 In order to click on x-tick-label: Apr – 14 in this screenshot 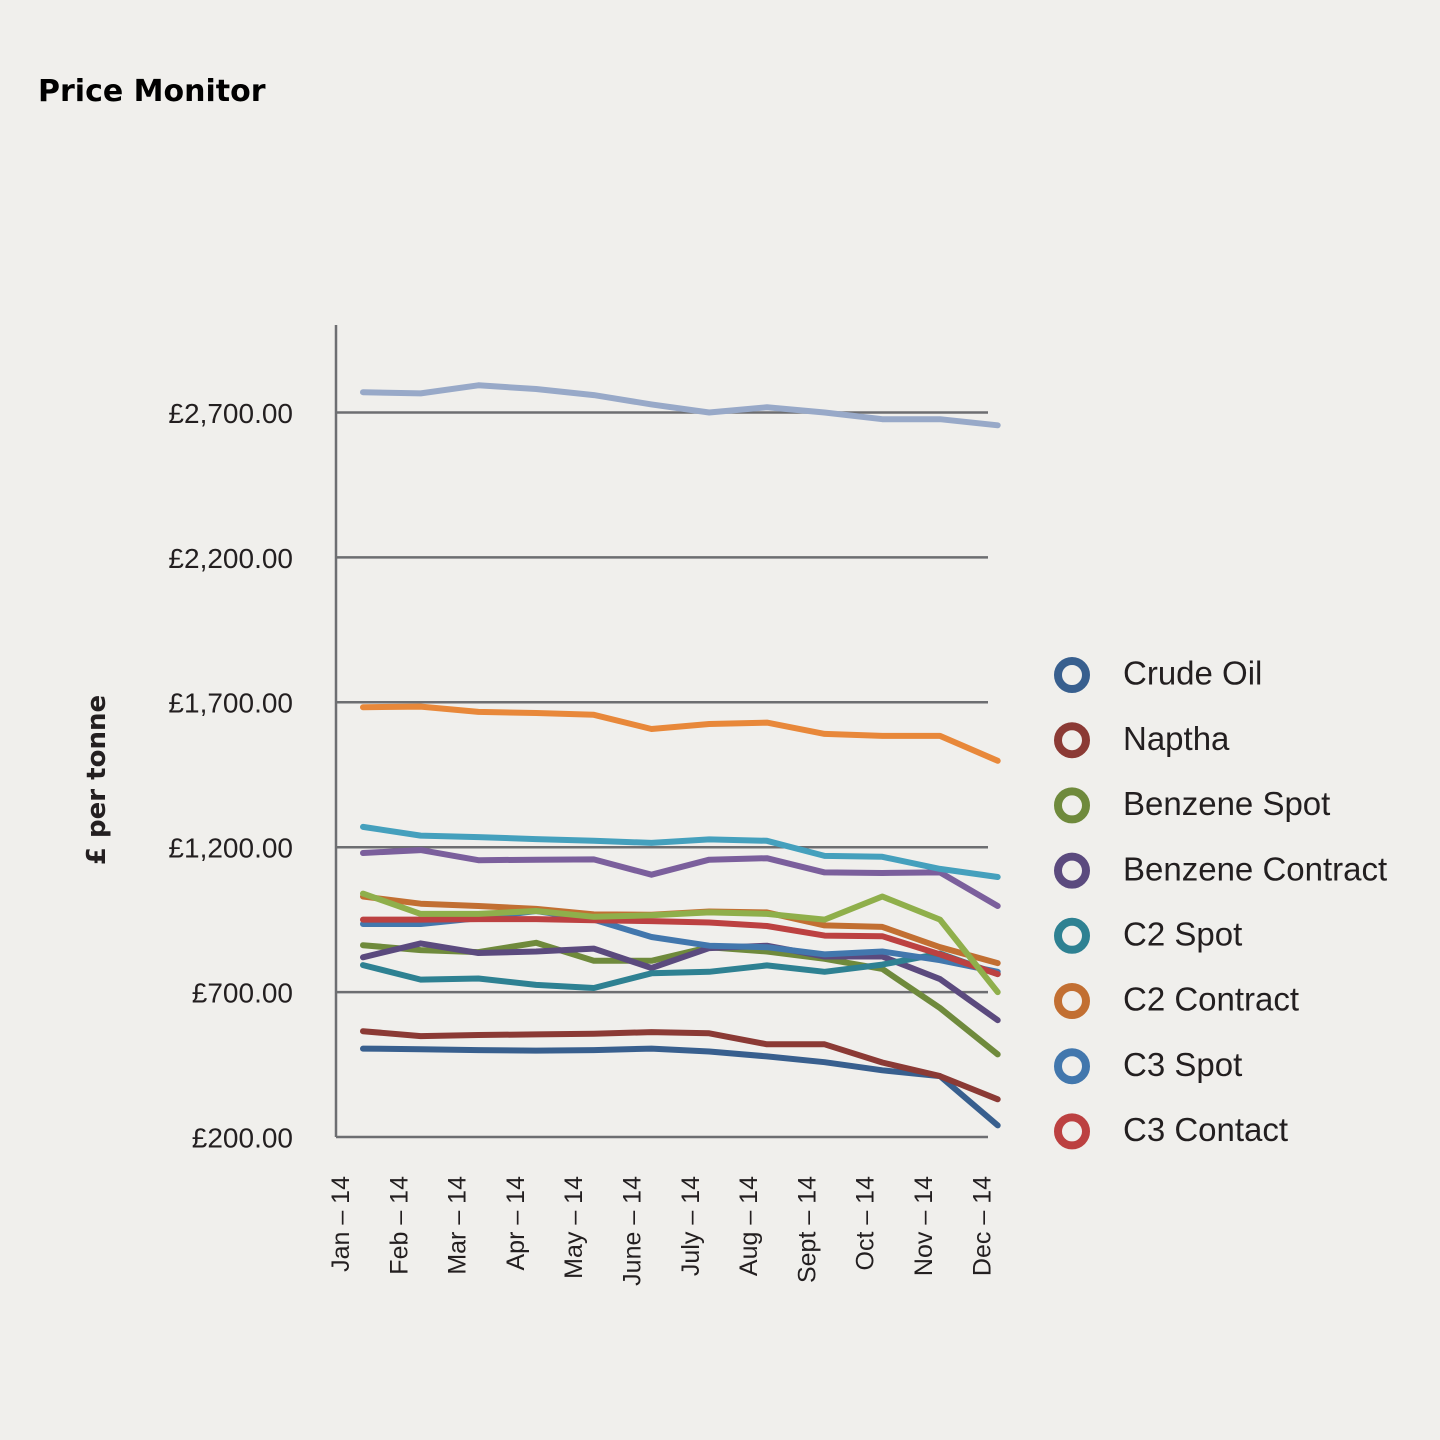, I will do `click(516, 1223)`.